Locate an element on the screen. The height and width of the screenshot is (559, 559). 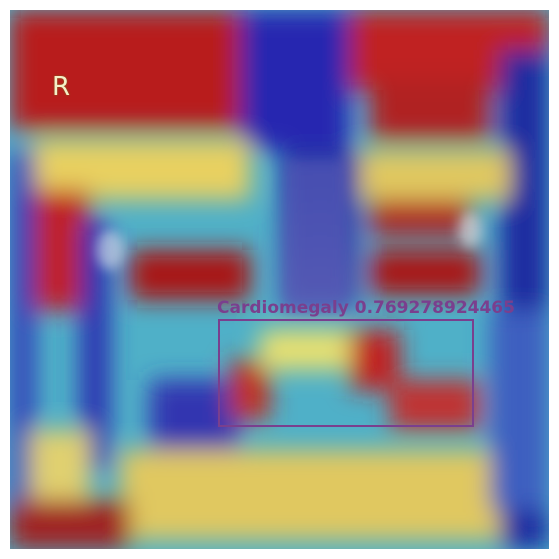
detection-class: Cardiomegaly is located at coordinates (283, 308).